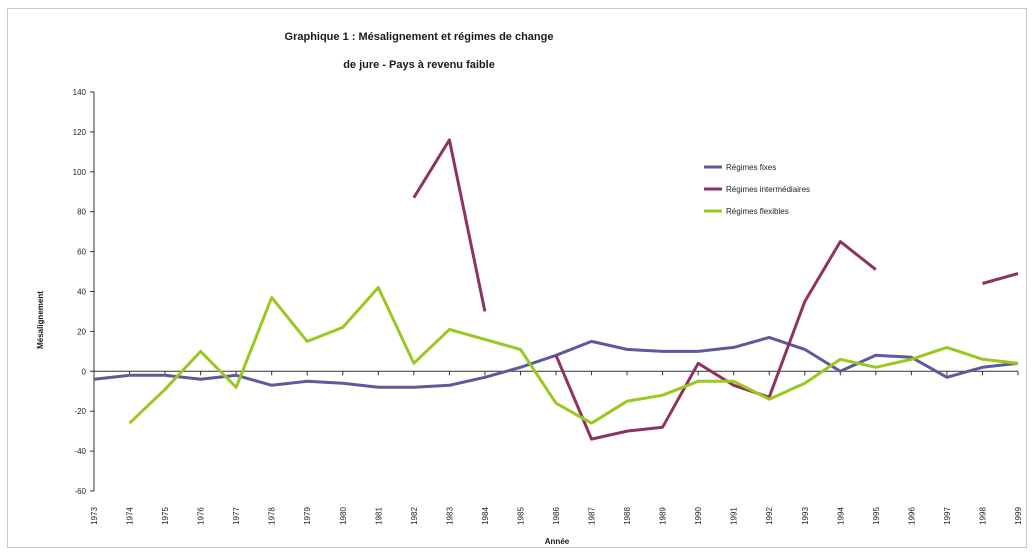 Image resolution: width=1034 pixels, height=555 pixels. What do you see at coordinates (236, 516) in the screenshot?
I see `x-tick-label: 1977` at bounding box center [236, 516].